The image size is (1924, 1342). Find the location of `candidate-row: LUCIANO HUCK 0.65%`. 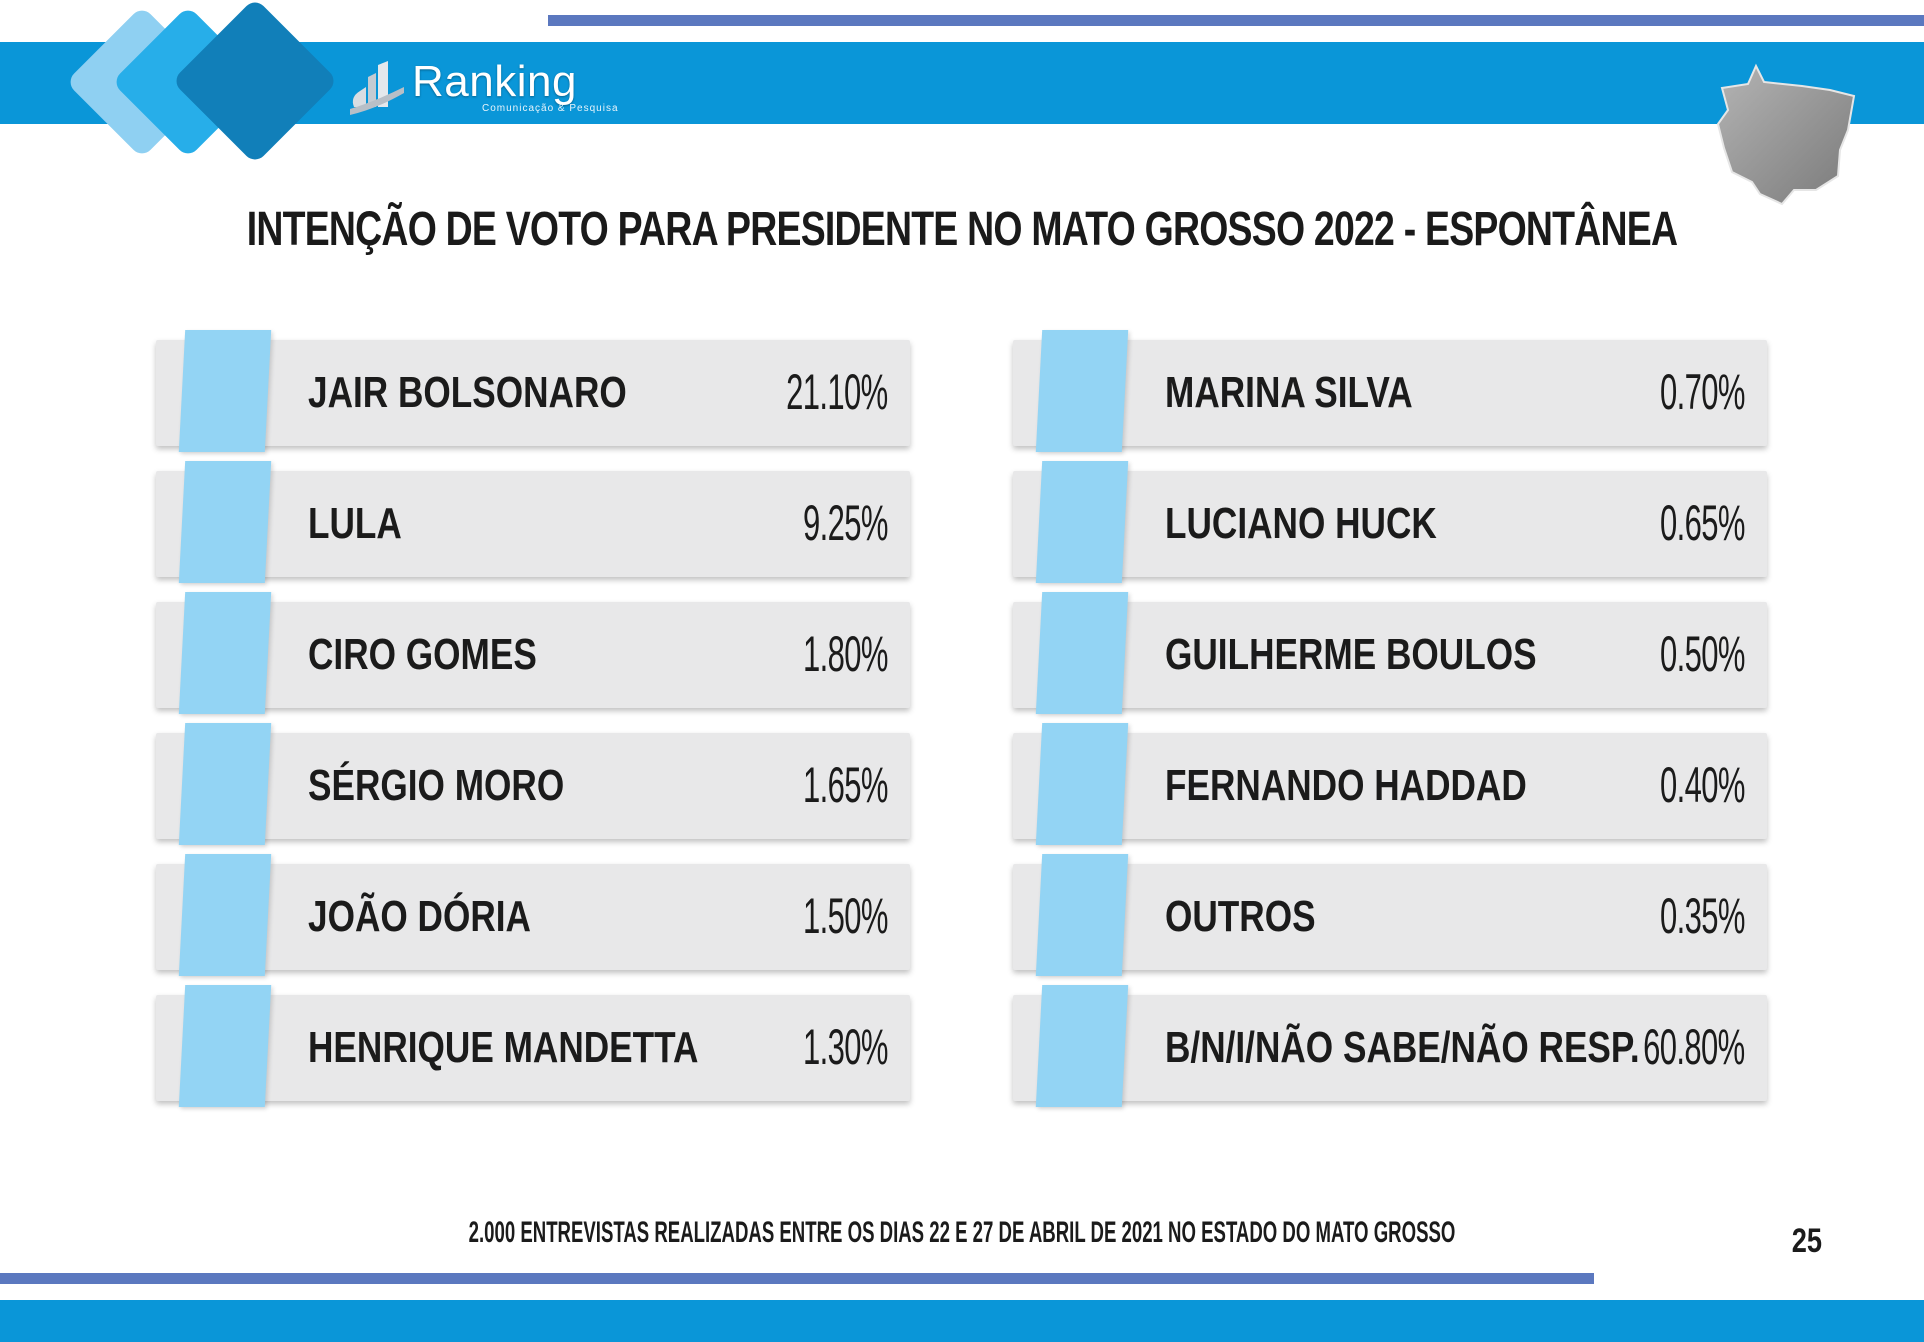

candidate-row: LUCIANO HUCK 0.65% is located at coordinates (1390, 522).